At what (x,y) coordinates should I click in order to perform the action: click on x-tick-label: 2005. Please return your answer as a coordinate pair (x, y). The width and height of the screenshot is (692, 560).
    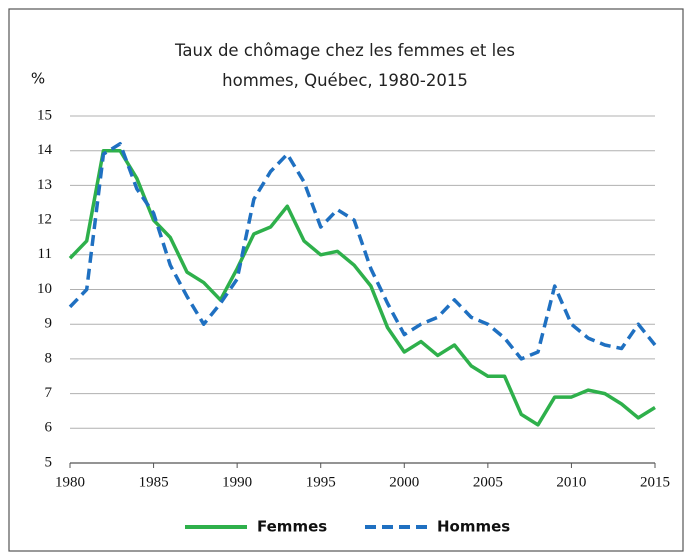
    Looking at the image, I should click on (488, 482).